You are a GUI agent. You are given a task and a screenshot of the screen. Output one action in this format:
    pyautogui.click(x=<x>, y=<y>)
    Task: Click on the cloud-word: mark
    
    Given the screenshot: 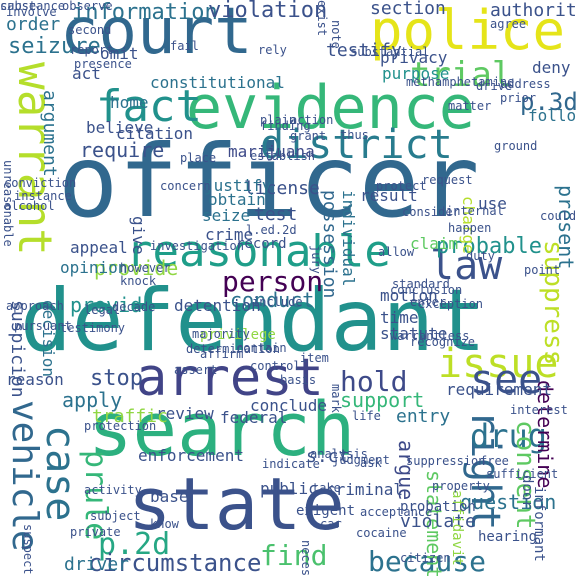 What is the action you would take?
    pyautogui.click(x=336, y=398)
    